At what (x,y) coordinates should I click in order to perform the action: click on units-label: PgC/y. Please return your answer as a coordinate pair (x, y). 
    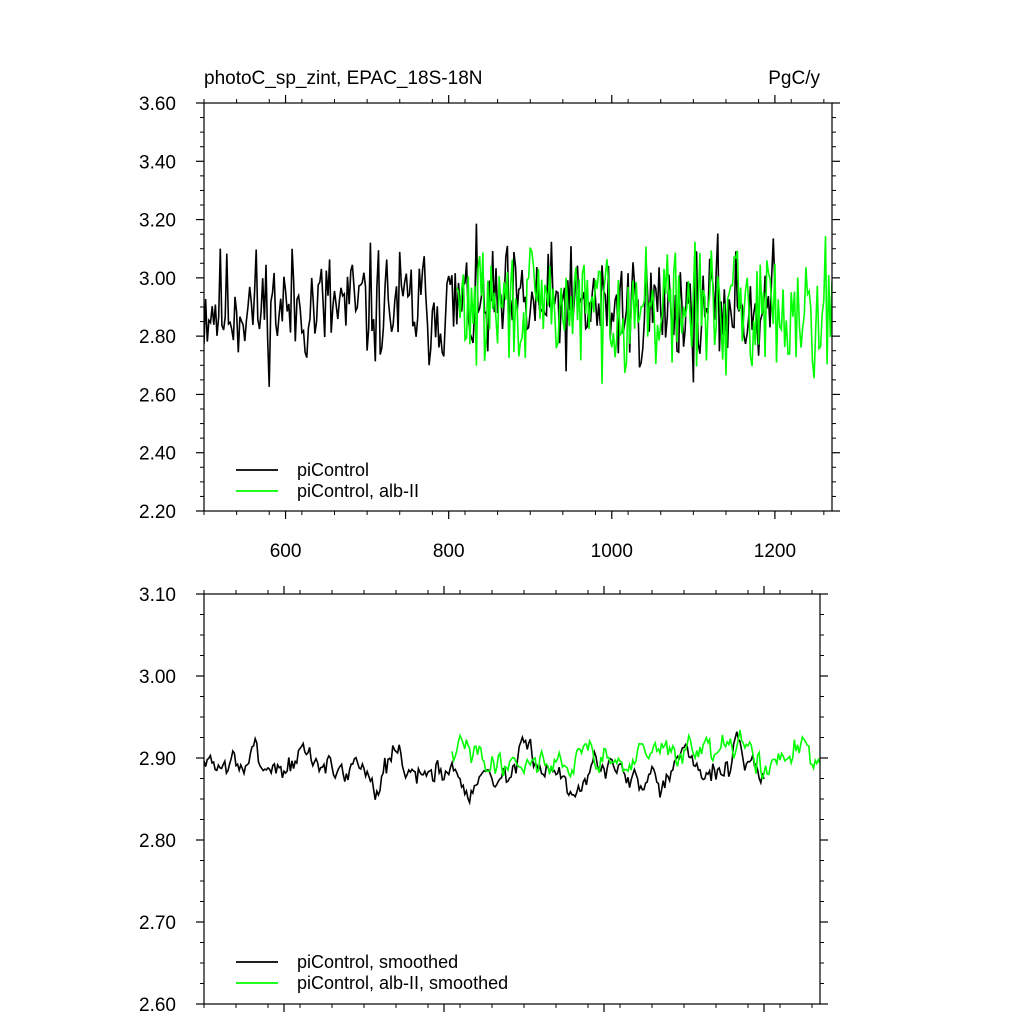
    Looking at the image, I should click on (794, 78).